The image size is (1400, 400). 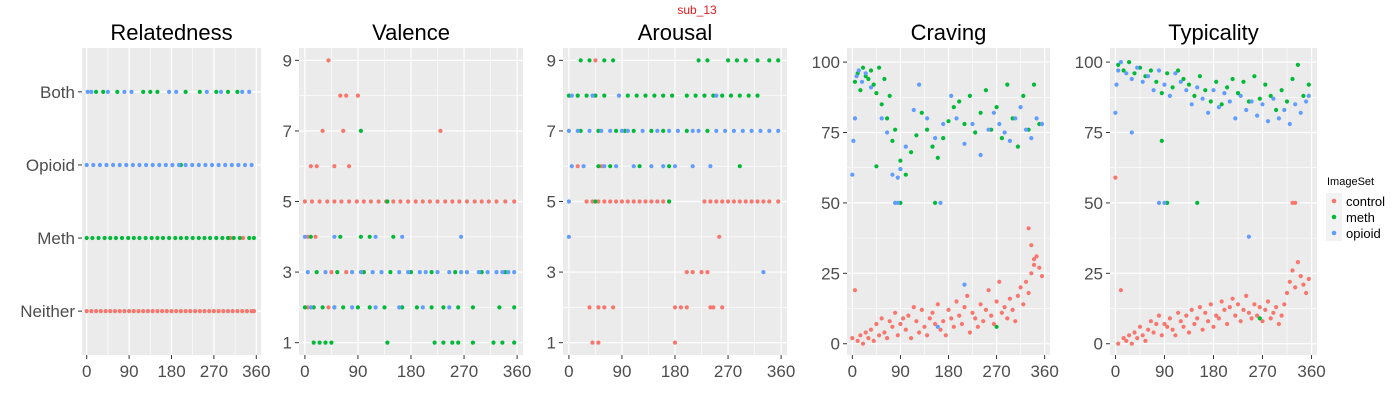 I want to click on figure-supertitle: sub_13, so click(x=697, y=10).